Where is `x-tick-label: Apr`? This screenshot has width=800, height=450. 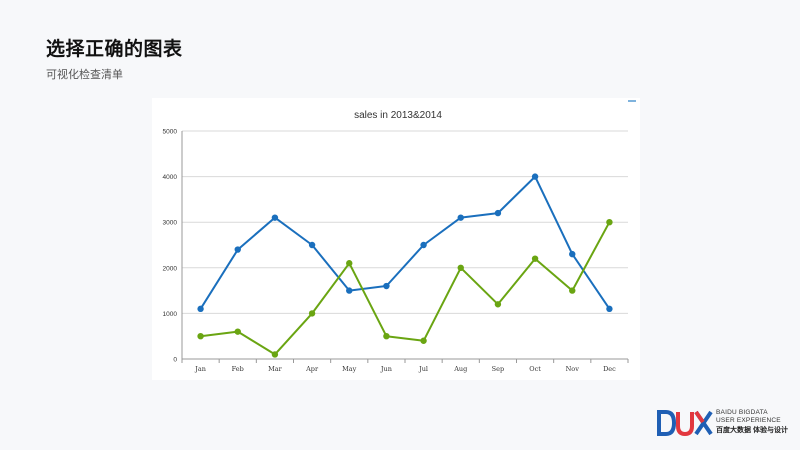
x-tick-label: Apr is located at coordinates (312, 369).